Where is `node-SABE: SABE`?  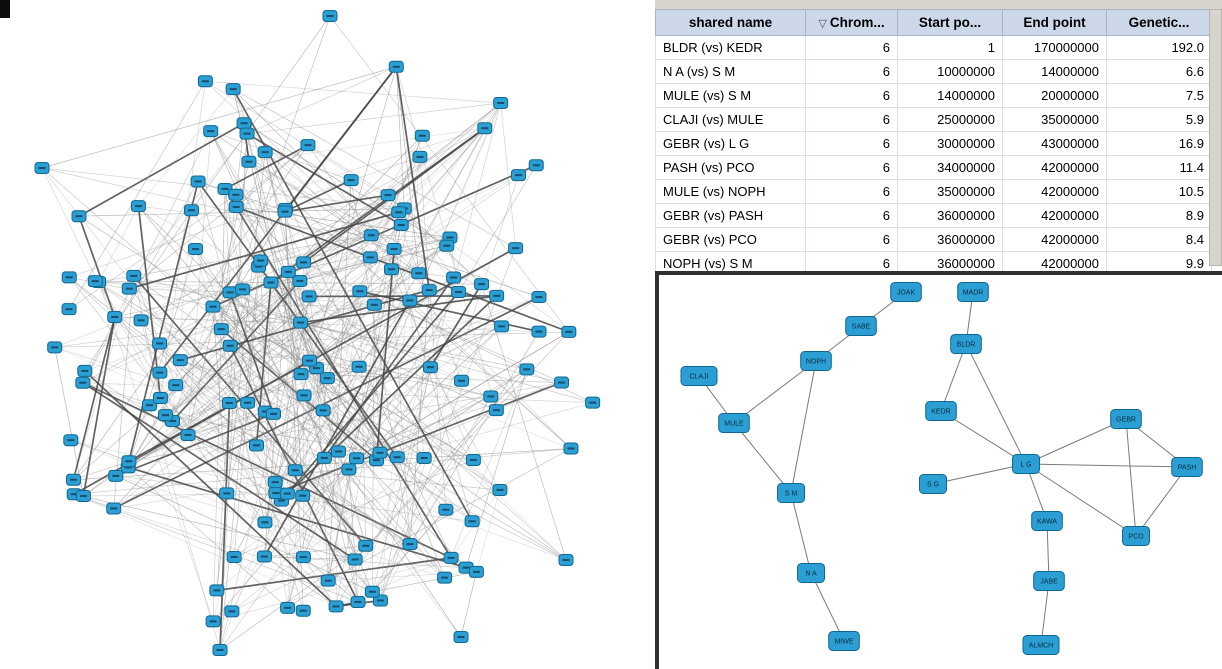
node-SABE: SABE is located at coordinates (861, 326).